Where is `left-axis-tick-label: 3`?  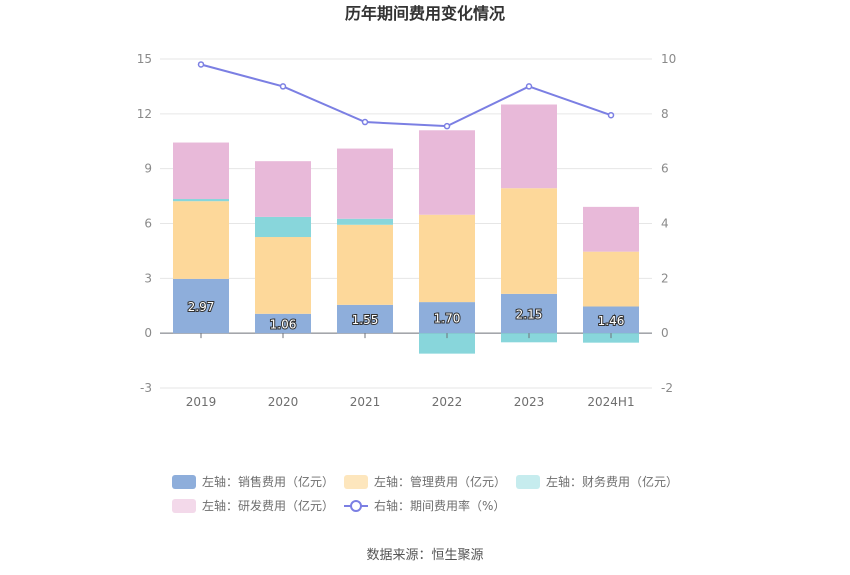 left-axis-tick-label: 3 is located at coordinates (148, 278).